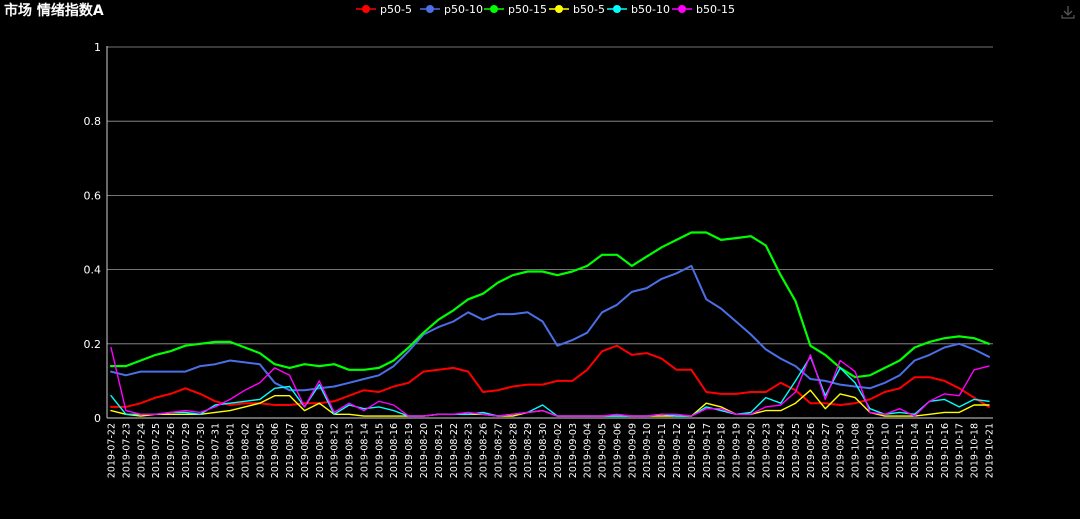 The height and width of the screenshot is (519, 1080). What do you see at coordinates (112, 450) in the screenshot?
I see `x-tick-label: 2019-07-22` at bounding box center [112, 450].